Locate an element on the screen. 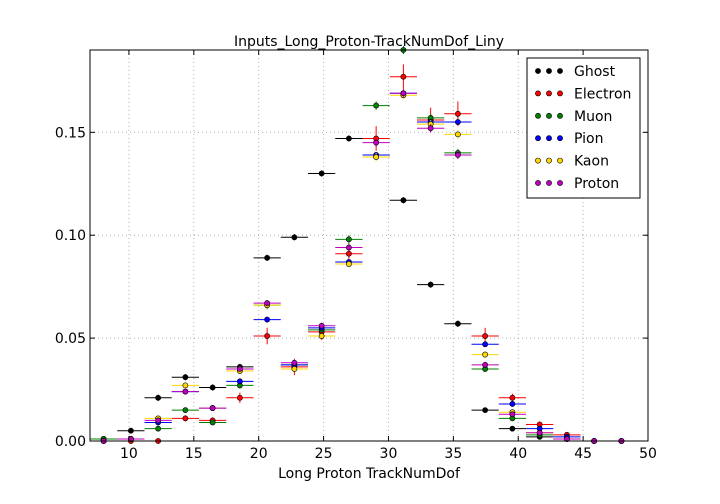 The width and height of the screenshot is (720, 504). x-tick-label: 25 is located at coordinates (324, 454).